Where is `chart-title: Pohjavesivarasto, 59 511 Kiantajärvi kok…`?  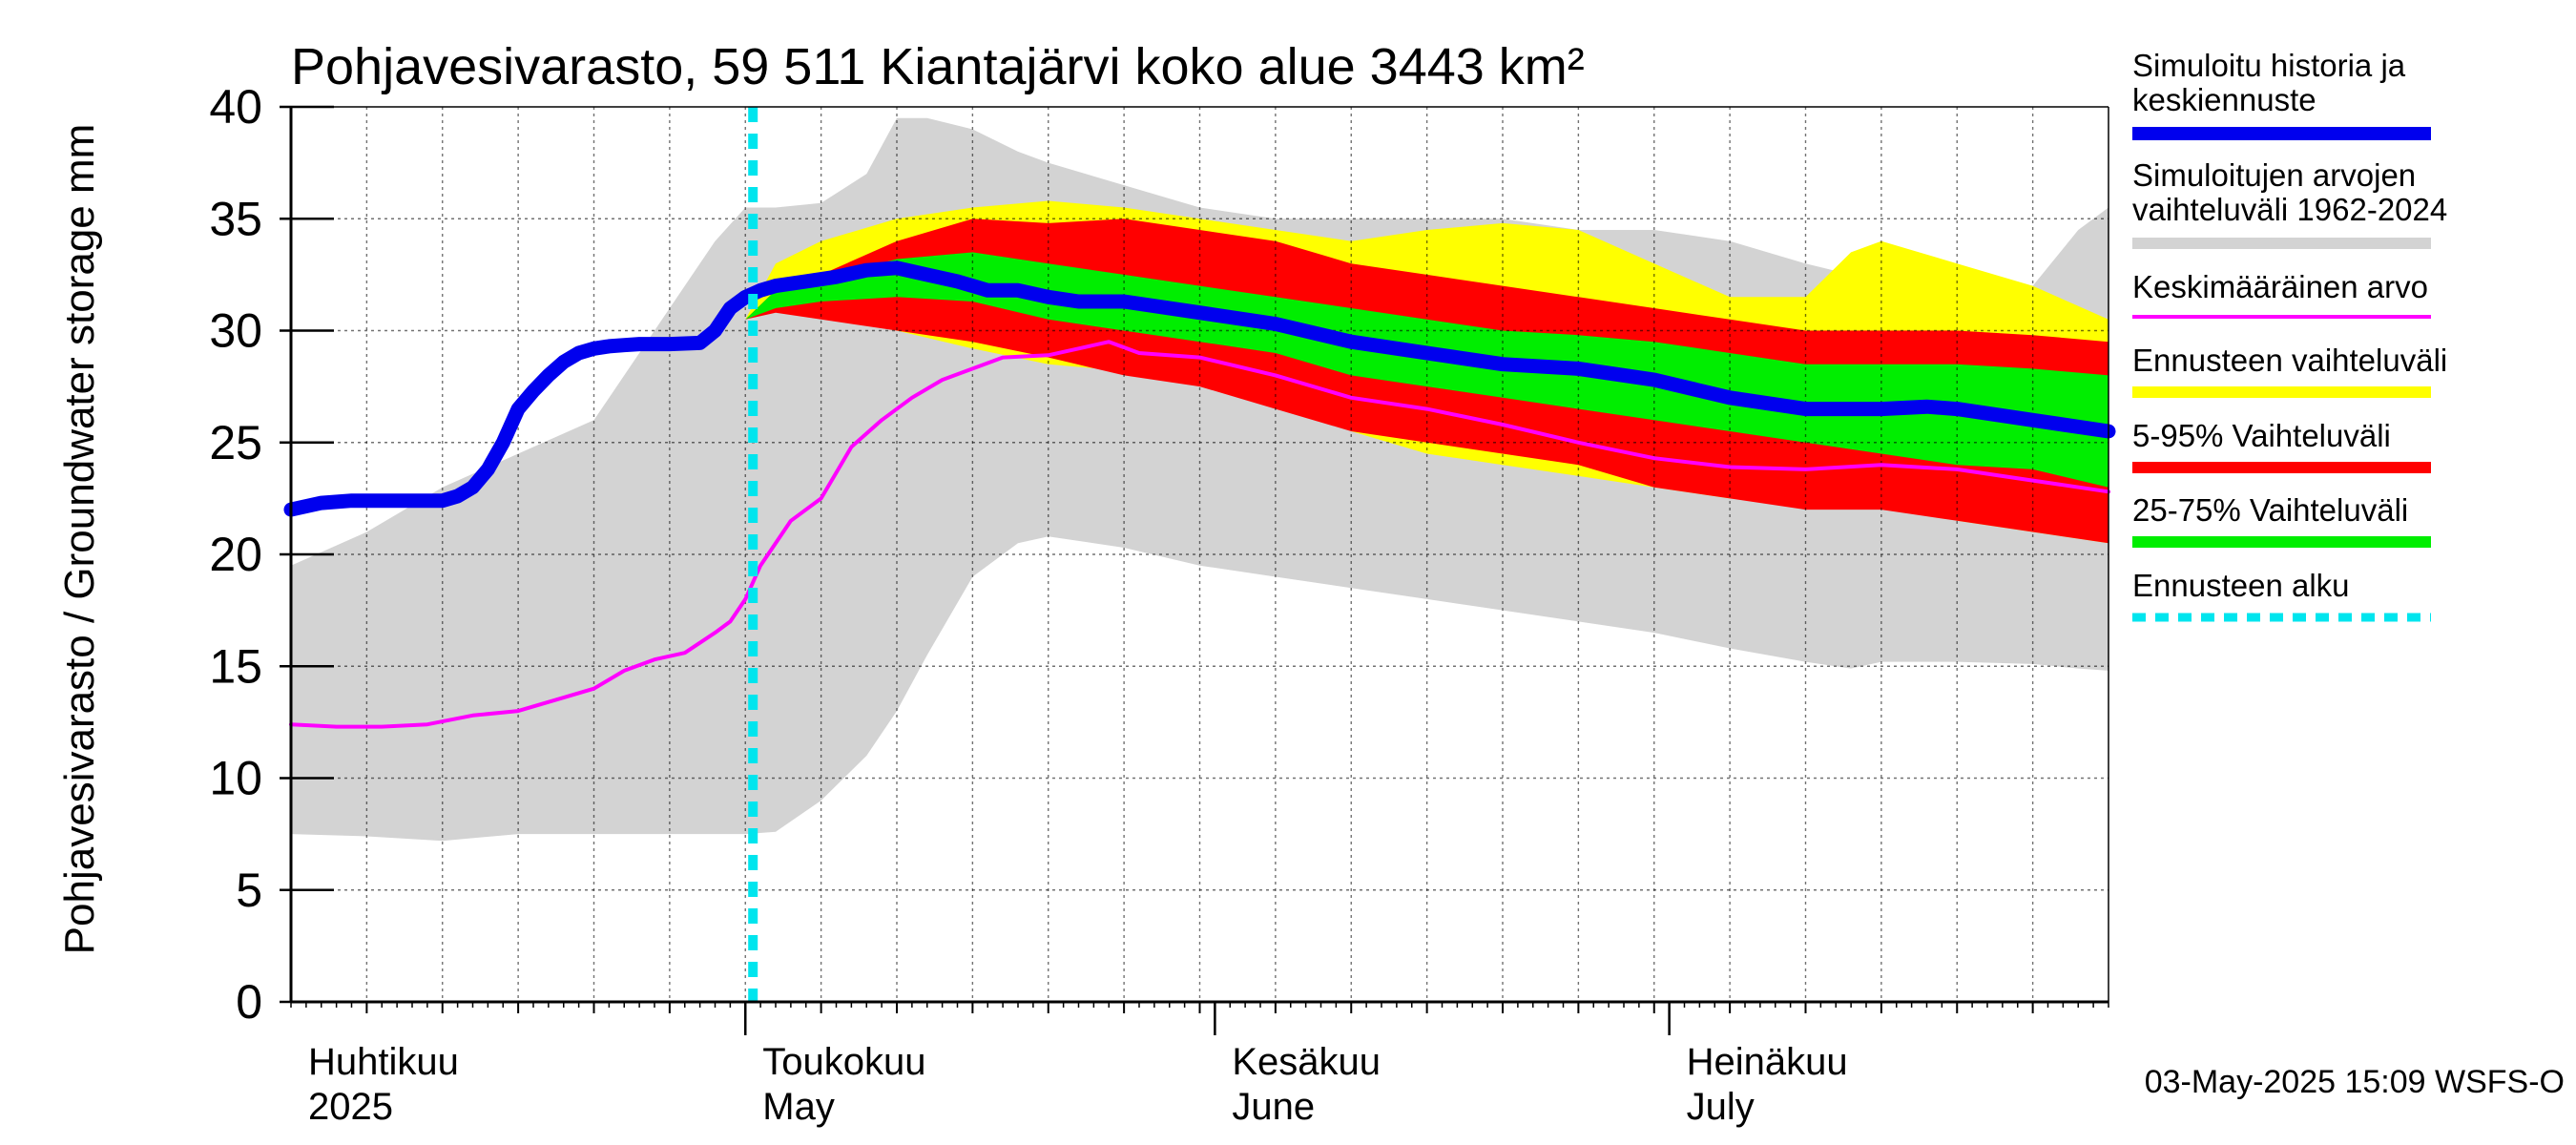 chart-title: Pohjavesivarasto, 59 511 Kiantajärvi kok… is located at coordinates (938, 66).